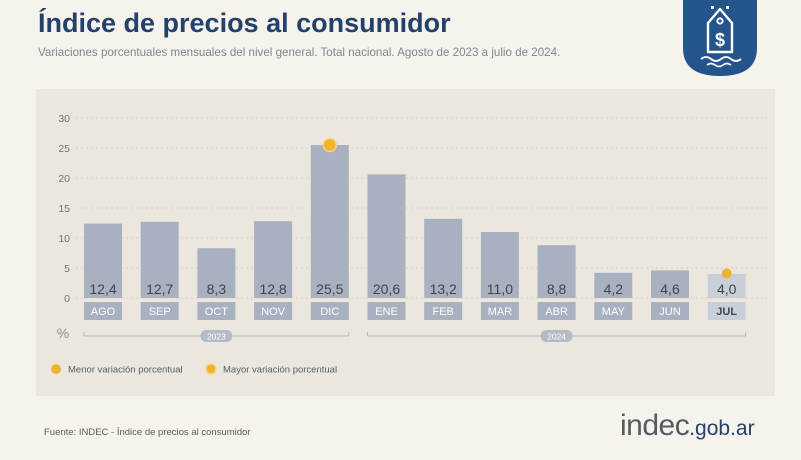 This screenshot has width=801, height=460. What do you see at coordinates (722, 428) in the screenshot?
I see `logo-suffix: .gob.ar` at bounding box center [722, 428].